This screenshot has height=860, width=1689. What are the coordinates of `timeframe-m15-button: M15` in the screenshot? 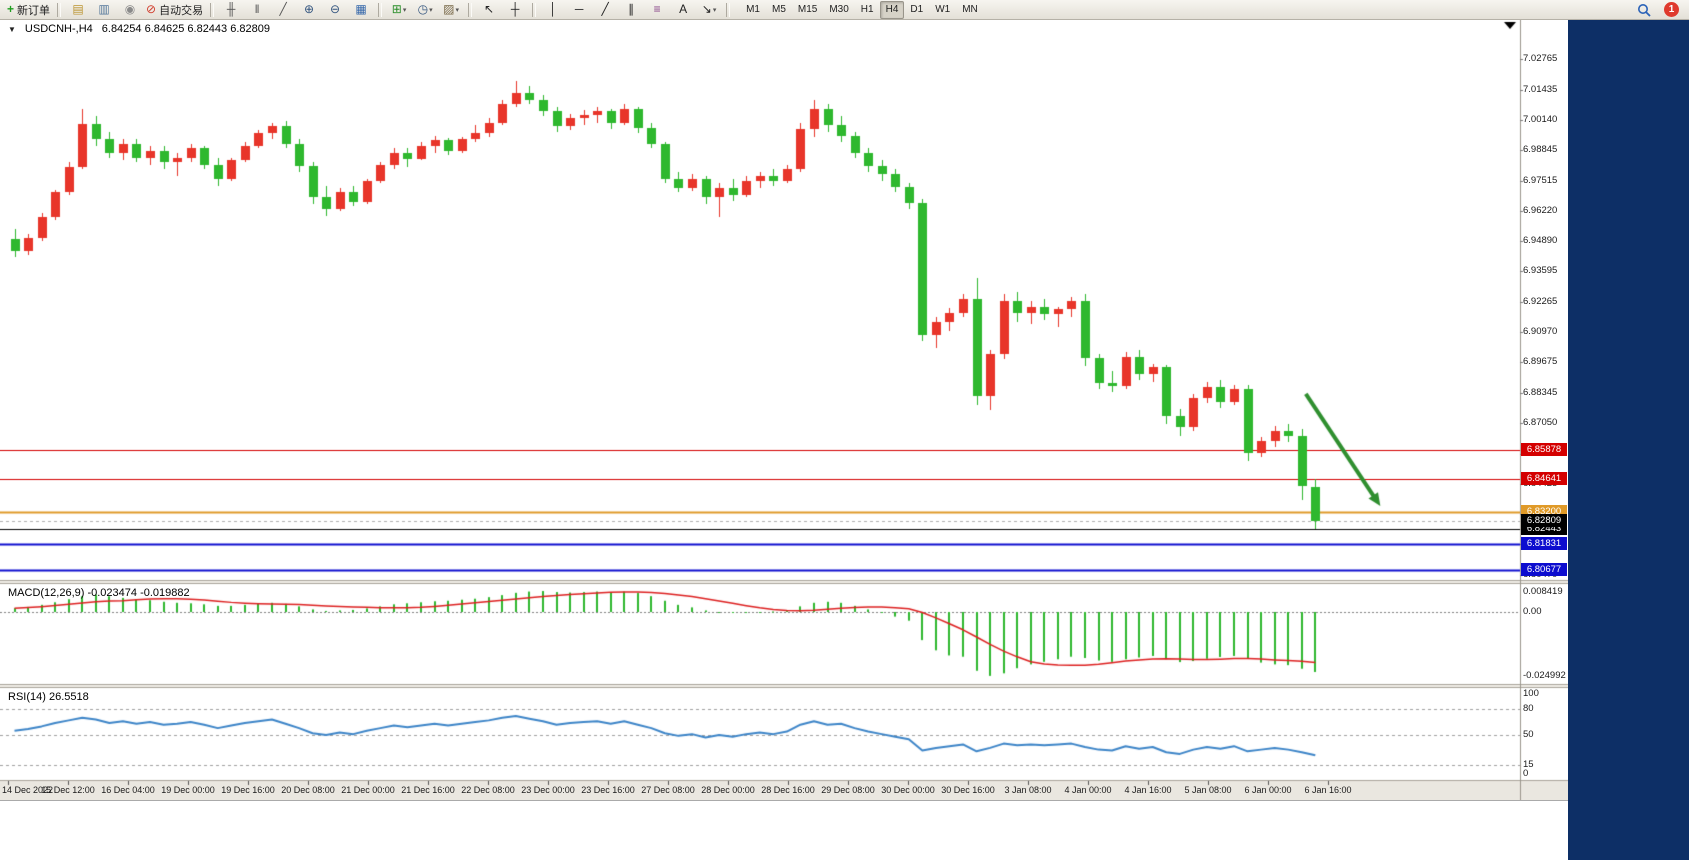 It's located at (807, 9).